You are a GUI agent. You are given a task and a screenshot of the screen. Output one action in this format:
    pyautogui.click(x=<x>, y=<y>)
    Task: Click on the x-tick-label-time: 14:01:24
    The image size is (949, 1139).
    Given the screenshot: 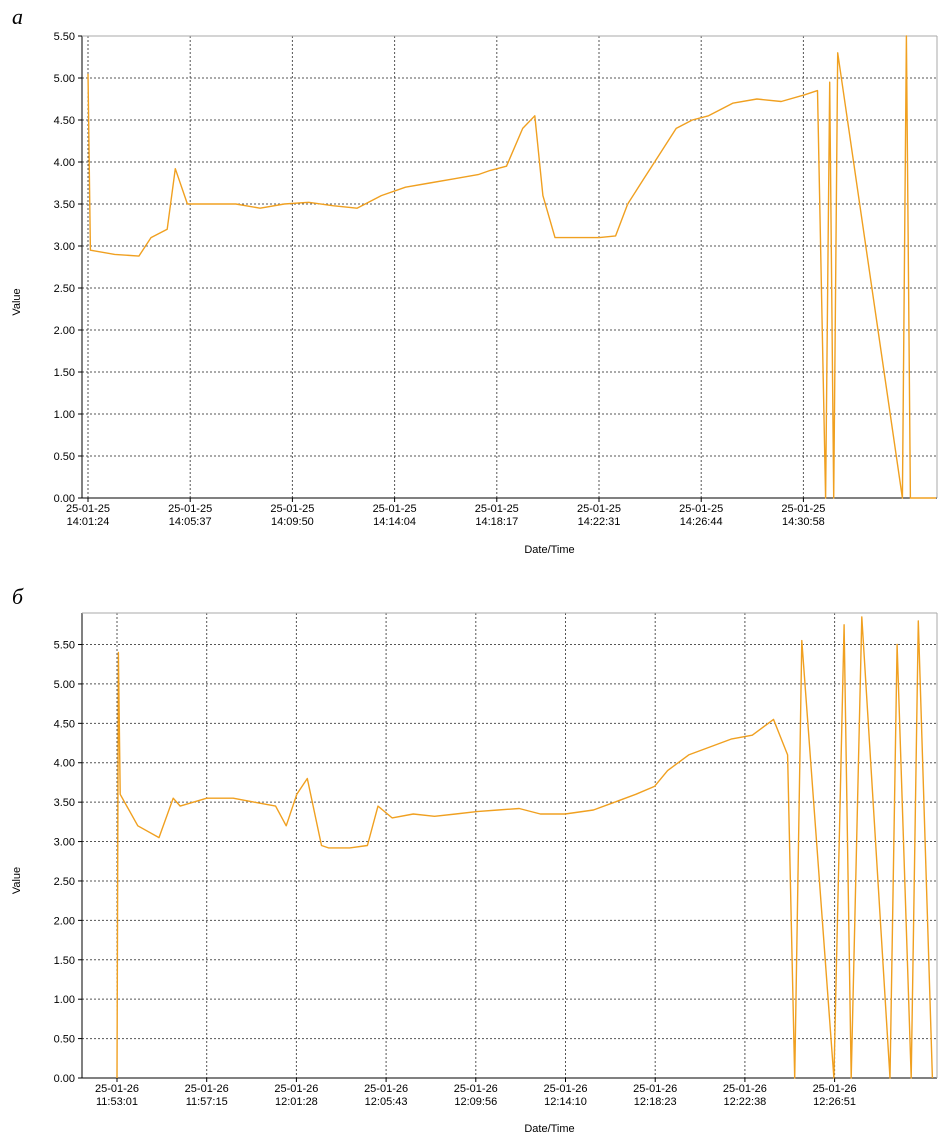 What is the action you would take?
    pyautogui.click(x=88, y=522)
    